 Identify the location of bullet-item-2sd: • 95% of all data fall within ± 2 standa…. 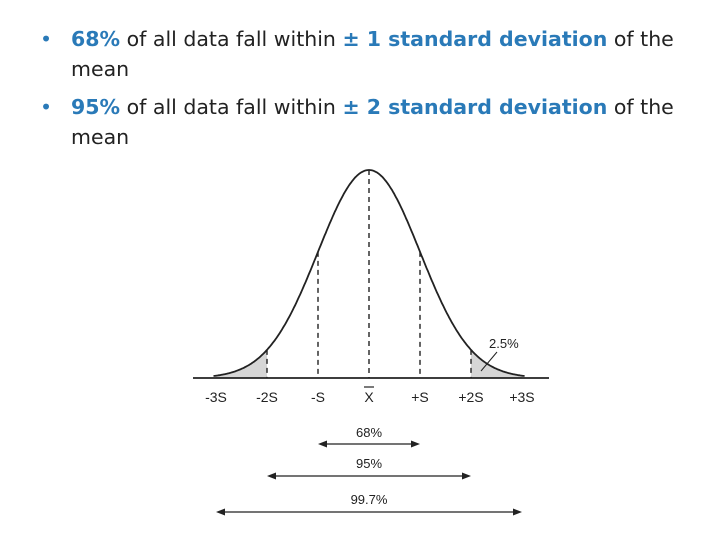
(370, 122).